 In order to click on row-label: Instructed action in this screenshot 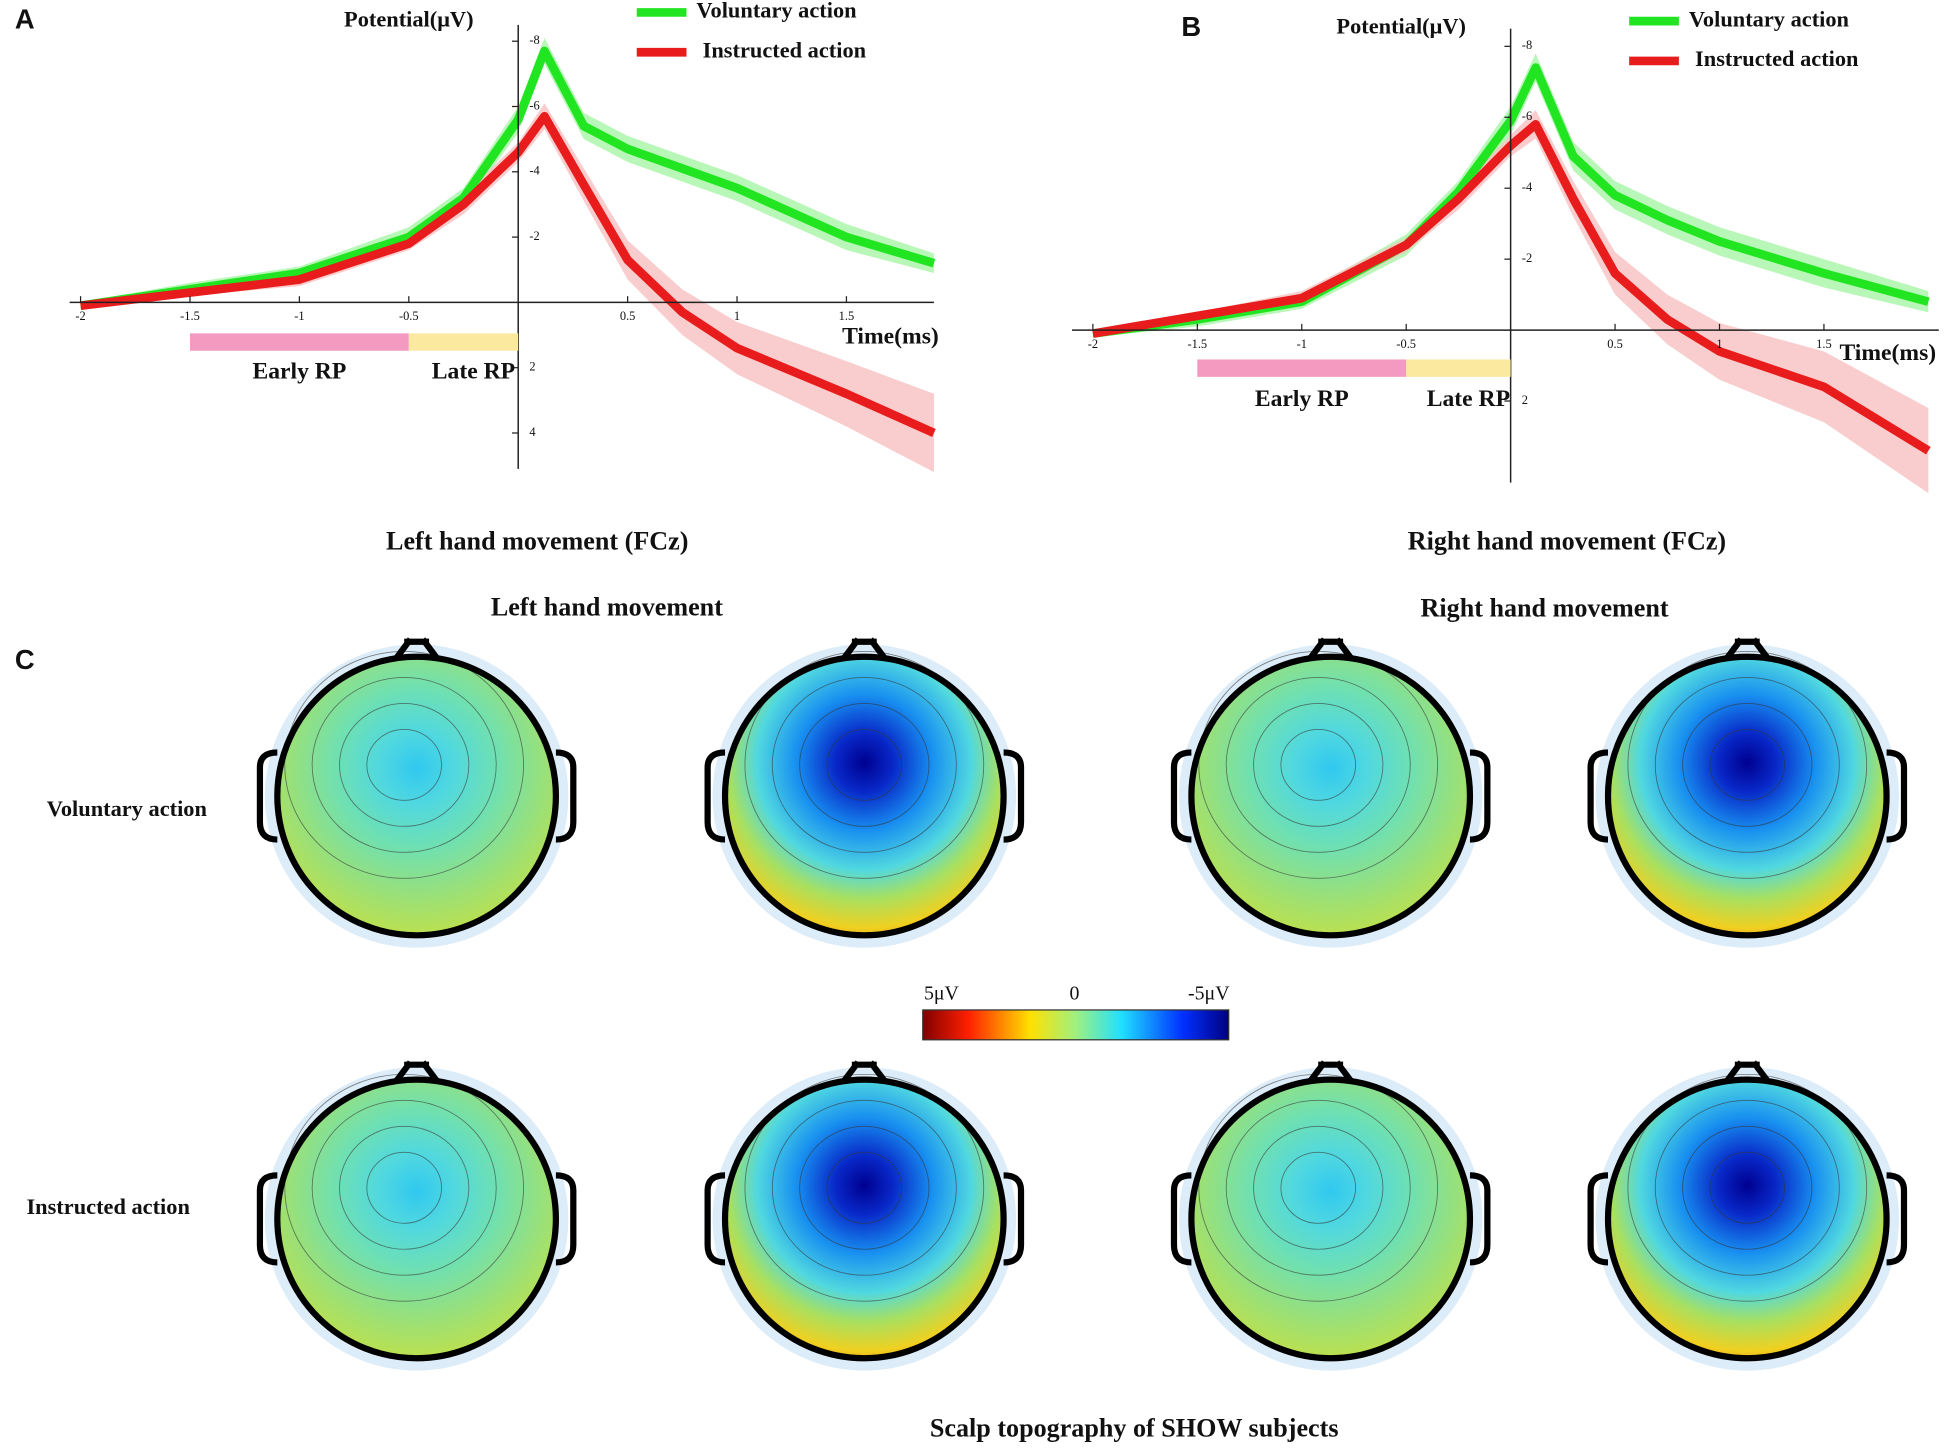, I will do `click(108, 1206)`.